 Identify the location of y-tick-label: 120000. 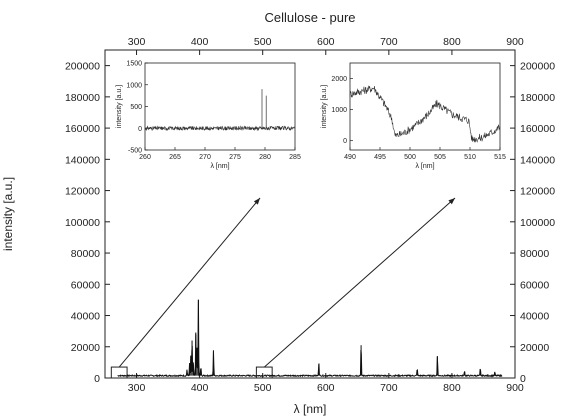
(82, 192).